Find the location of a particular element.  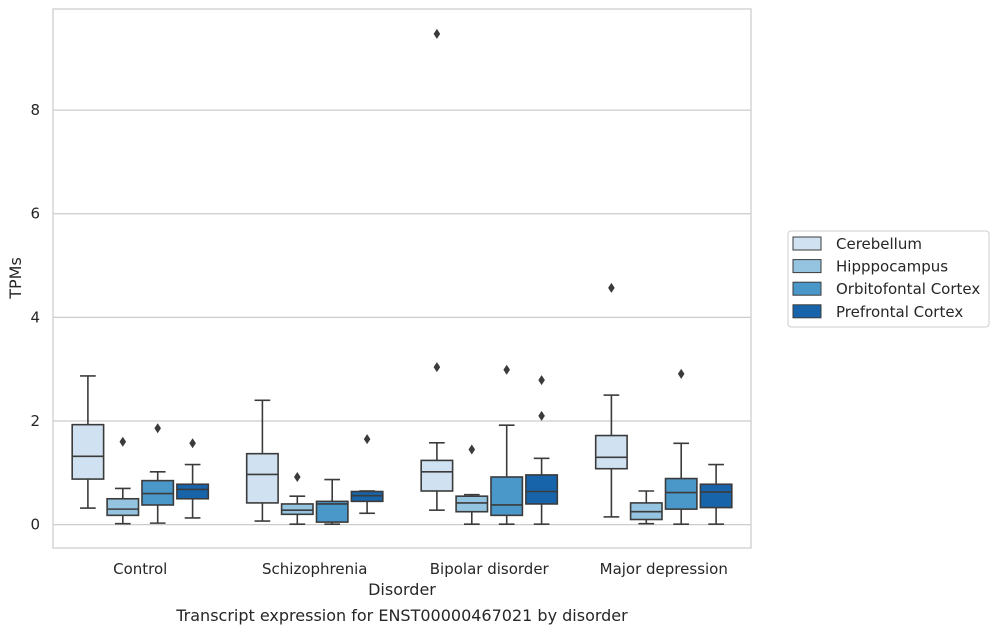

y-tick-label: 0 is located at coordinates (35, 525).